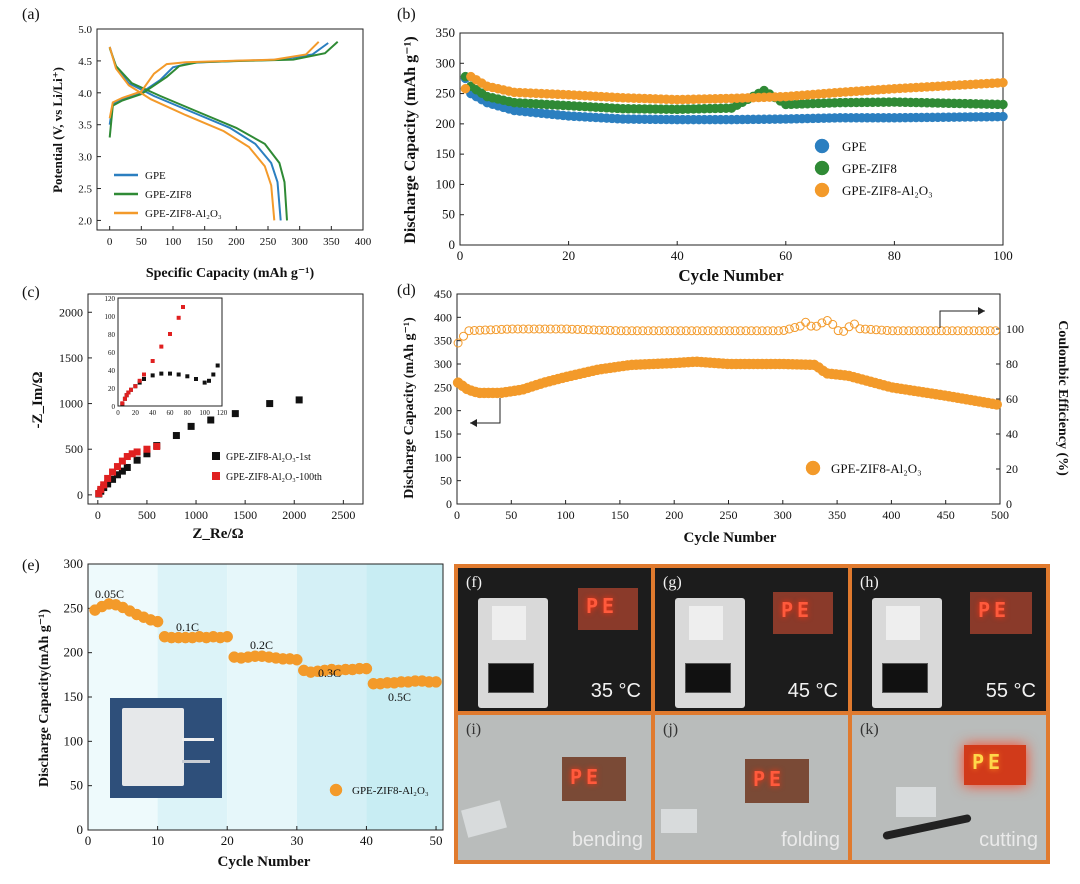 The width and height of the screenshot is (1080, 884). I want to click on y-tick-label: 150, so click(74, 696).